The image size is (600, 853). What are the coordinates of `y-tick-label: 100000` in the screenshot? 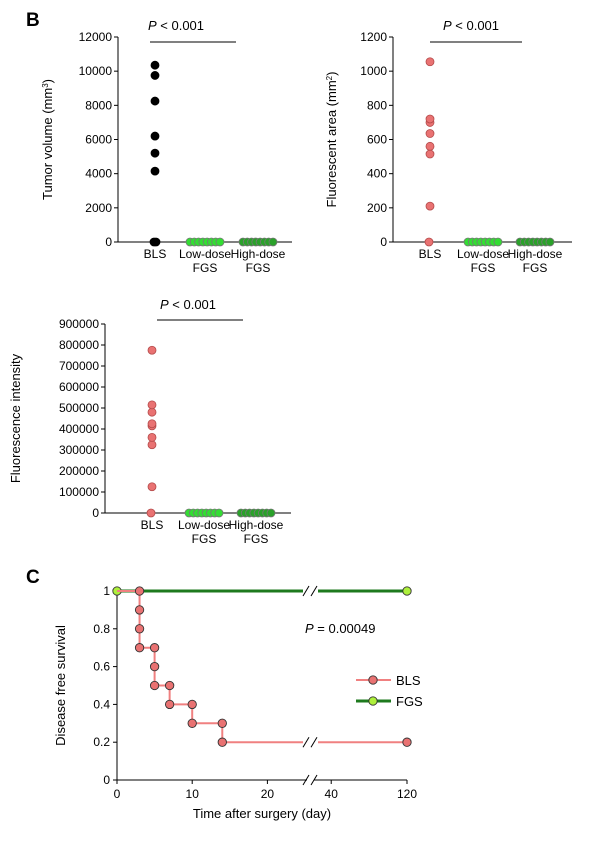 It's located at (79, 492).